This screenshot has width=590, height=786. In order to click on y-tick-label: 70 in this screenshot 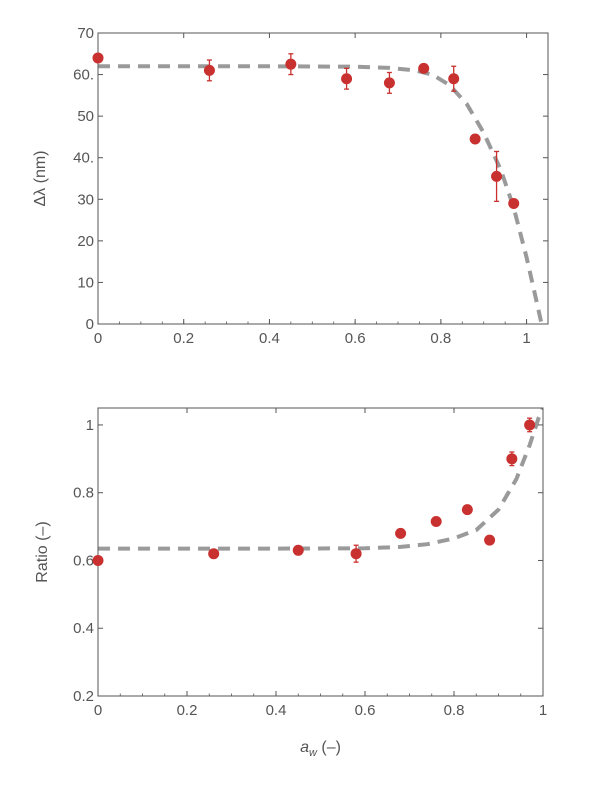, I will do `click(85, 33)`.